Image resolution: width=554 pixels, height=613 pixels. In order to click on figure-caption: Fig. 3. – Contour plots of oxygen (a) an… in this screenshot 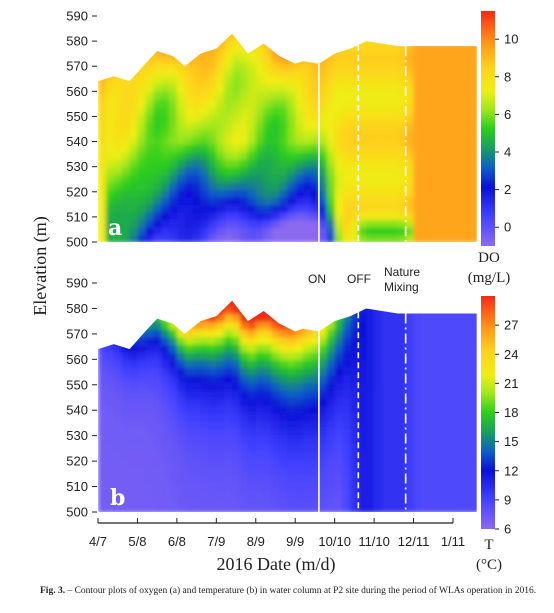, I will do `click(290, 591)`.